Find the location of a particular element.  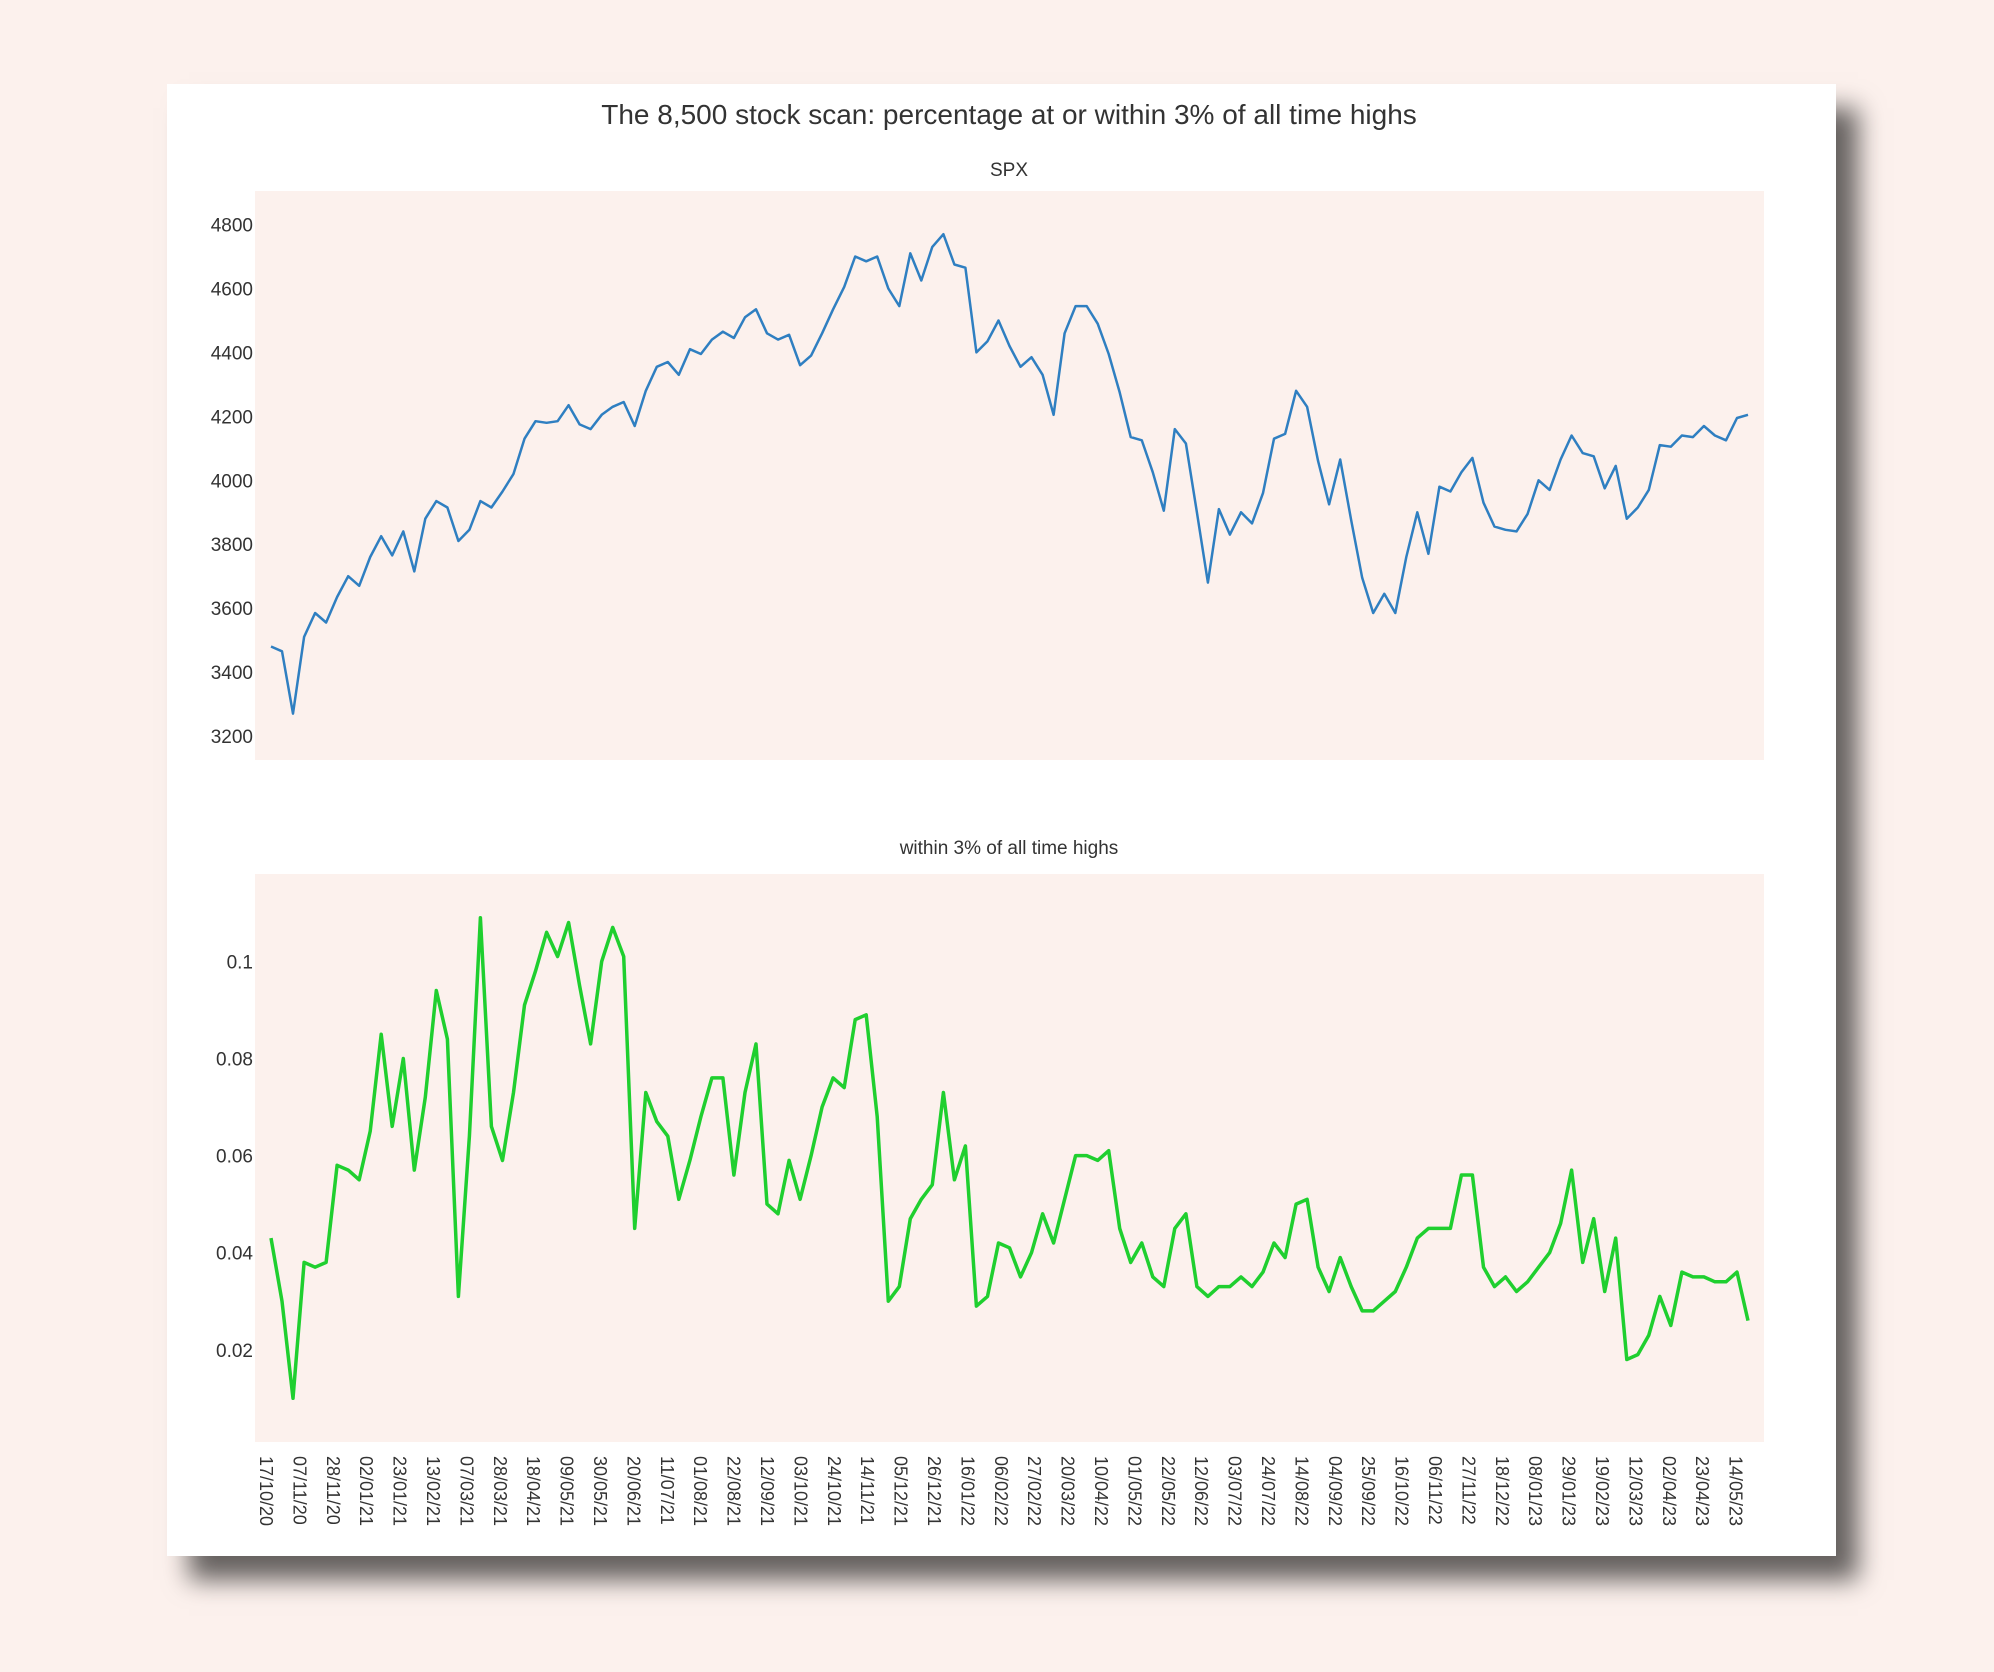

x-tick-label: 11/07/21 is located at coordinates (667, 1490).